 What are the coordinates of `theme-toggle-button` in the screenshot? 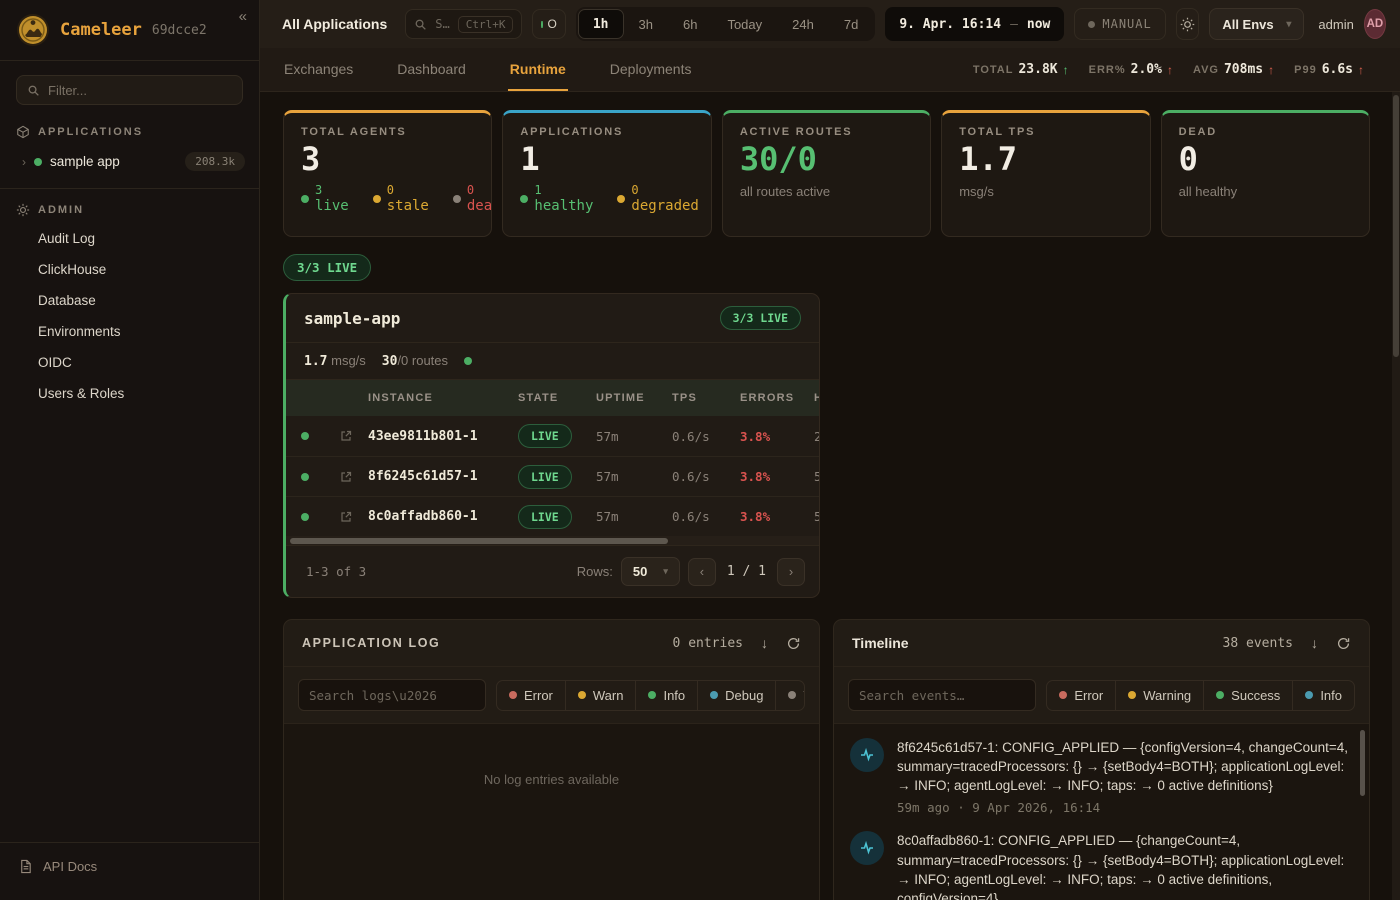 It's located at (1187, 24).